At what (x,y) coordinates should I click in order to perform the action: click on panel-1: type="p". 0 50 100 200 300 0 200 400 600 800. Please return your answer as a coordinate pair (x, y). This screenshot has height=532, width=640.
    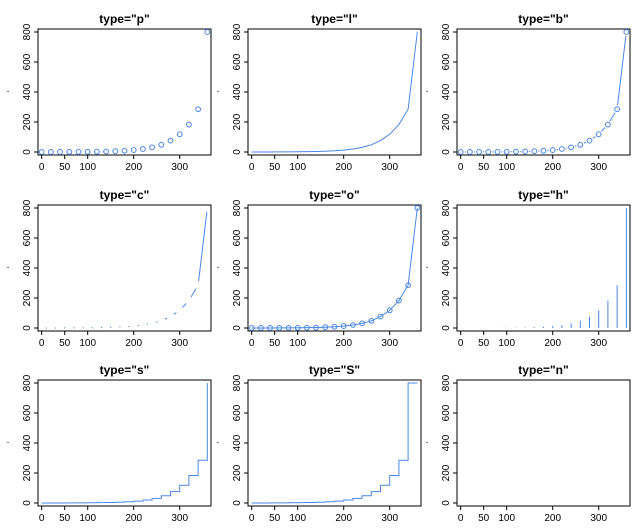
    Looking at the image, I should click on (109, 92).